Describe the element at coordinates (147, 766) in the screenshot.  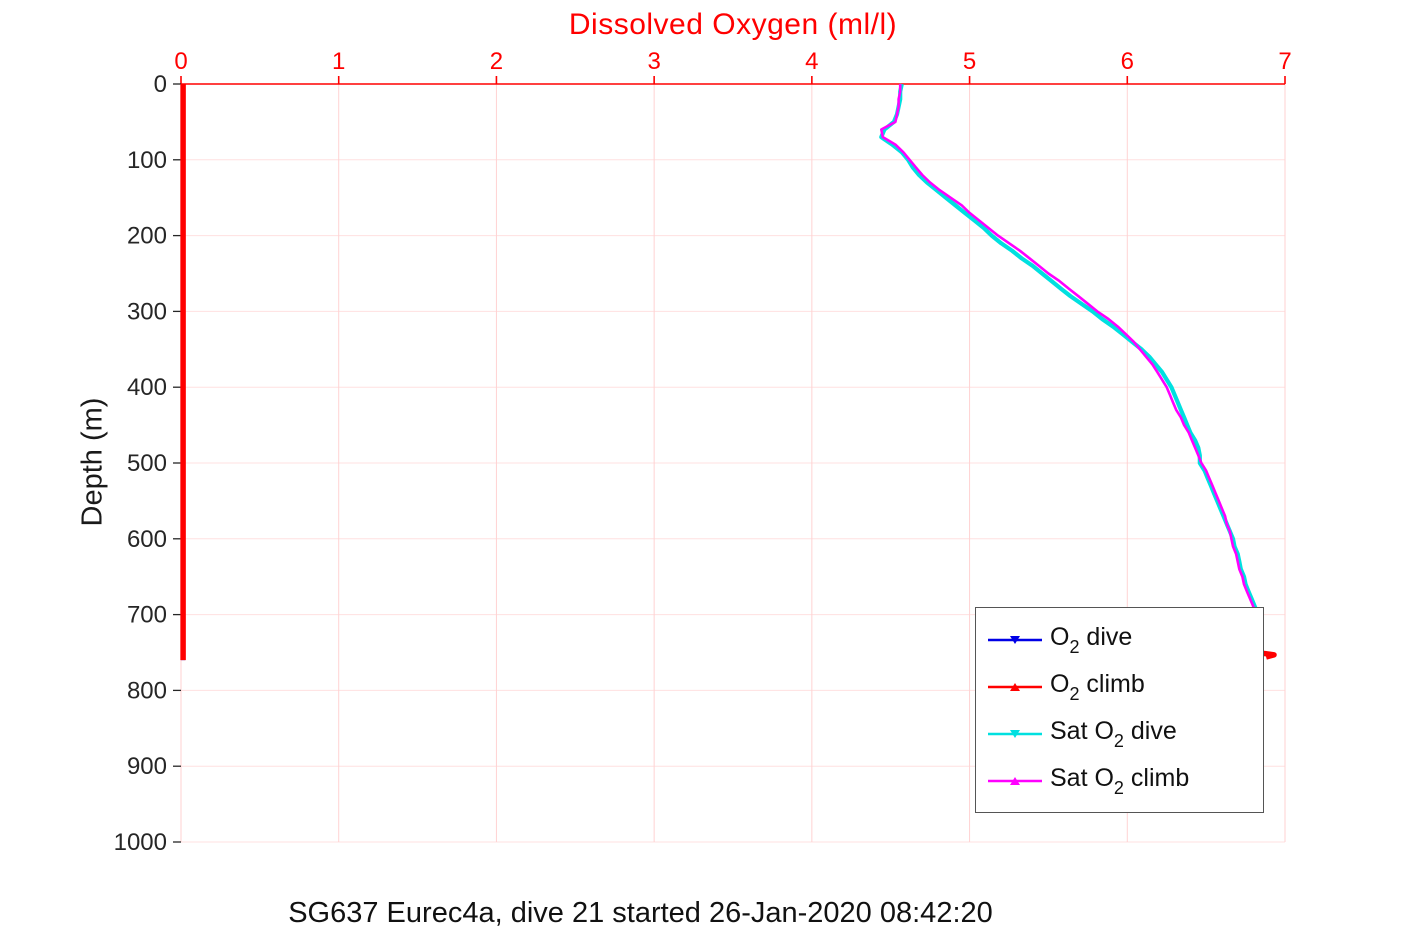
I see `y-tick-label: 900` at that location.